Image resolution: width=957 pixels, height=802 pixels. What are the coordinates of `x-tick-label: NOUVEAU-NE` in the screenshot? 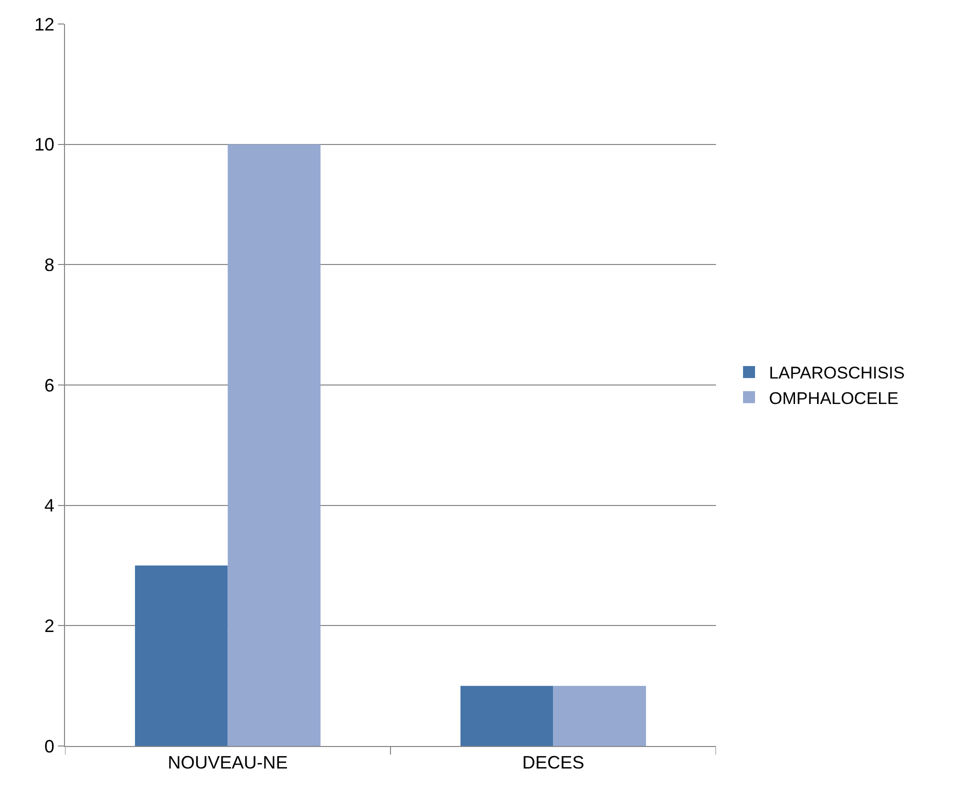 It's located at (228, 762).